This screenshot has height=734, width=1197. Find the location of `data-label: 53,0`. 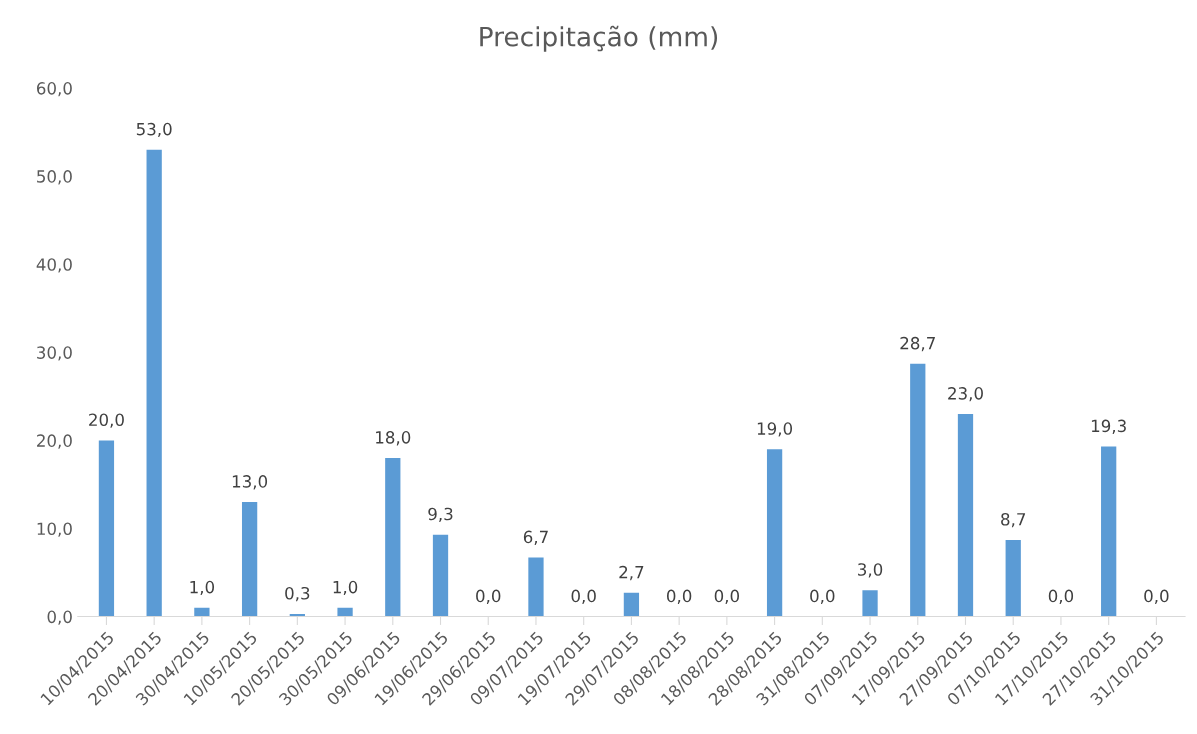

data-label: 53,0 is located at coordinates (154, 130).